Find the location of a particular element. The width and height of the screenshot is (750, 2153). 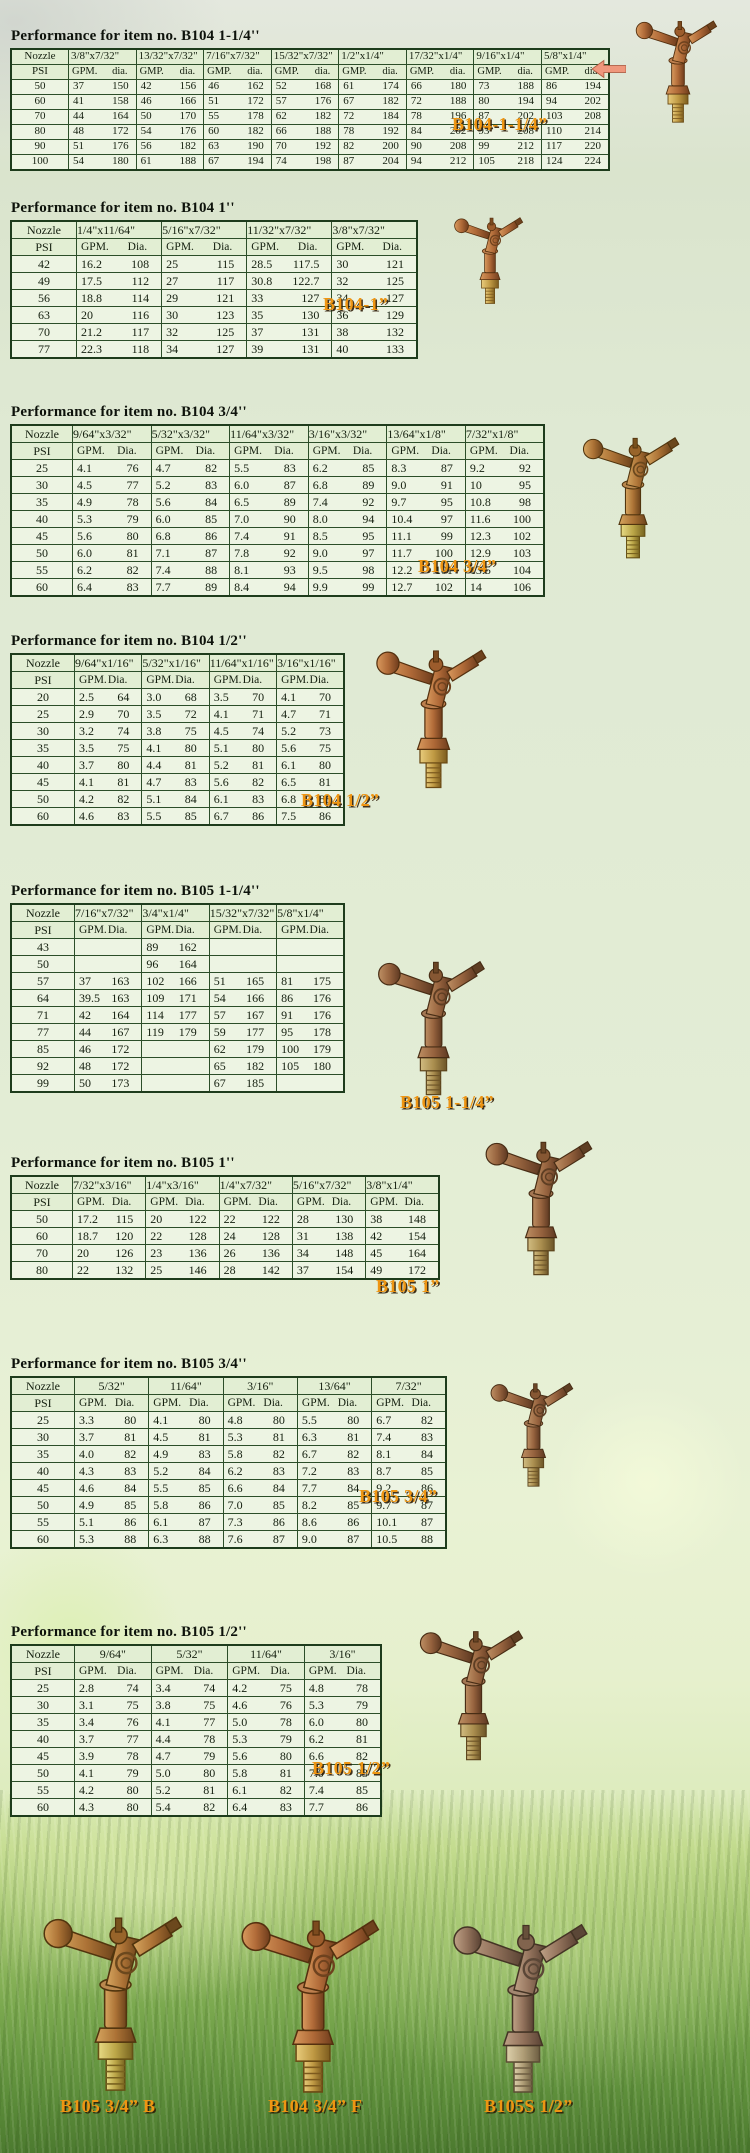

value-cell: 4.7 83 is located at coordinates (175, 782).